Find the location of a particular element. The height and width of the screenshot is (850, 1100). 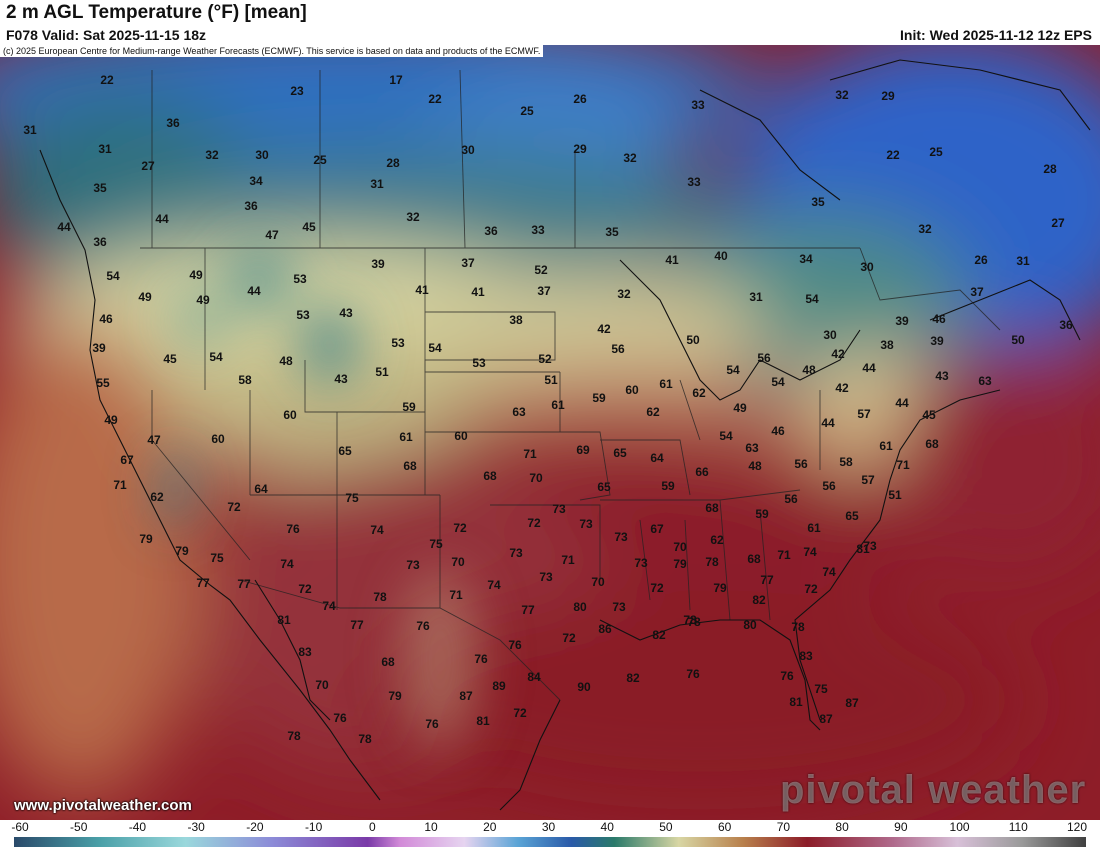

temperature-value: 78 is located at coordinates (365, 739).